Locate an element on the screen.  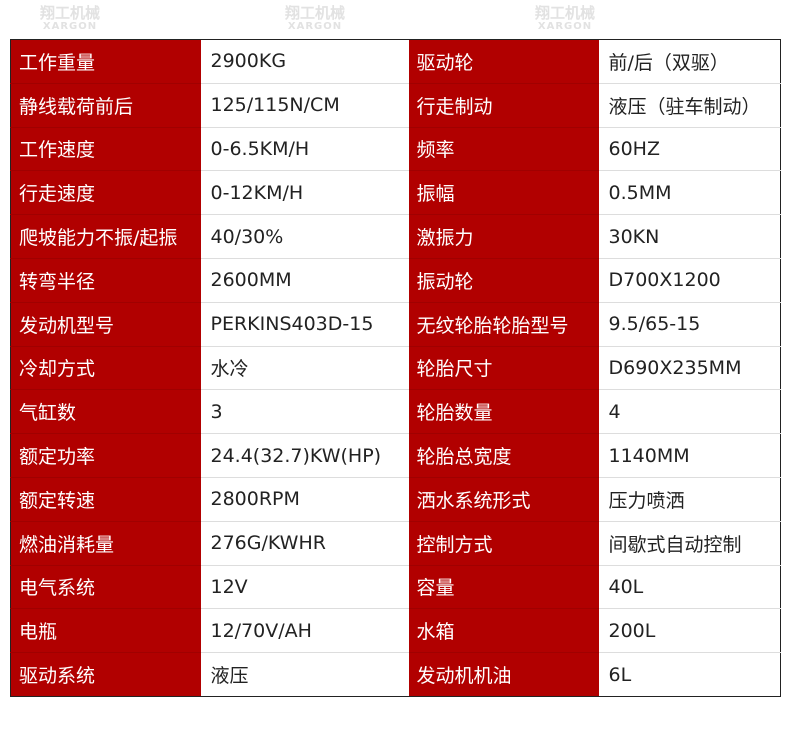
spec-value: 液压（驻车制动） is located at coordinates (689, 105).